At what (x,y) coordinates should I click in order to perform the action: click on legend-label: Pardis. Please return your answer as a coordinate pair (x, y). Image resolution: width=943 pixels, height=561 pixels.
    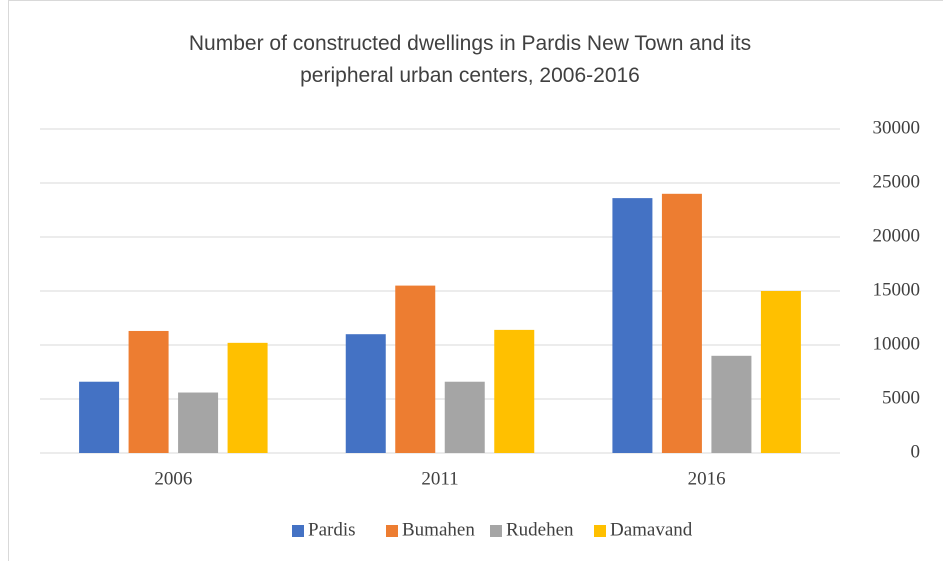
    Looking at the image, I should click on (332, 529).